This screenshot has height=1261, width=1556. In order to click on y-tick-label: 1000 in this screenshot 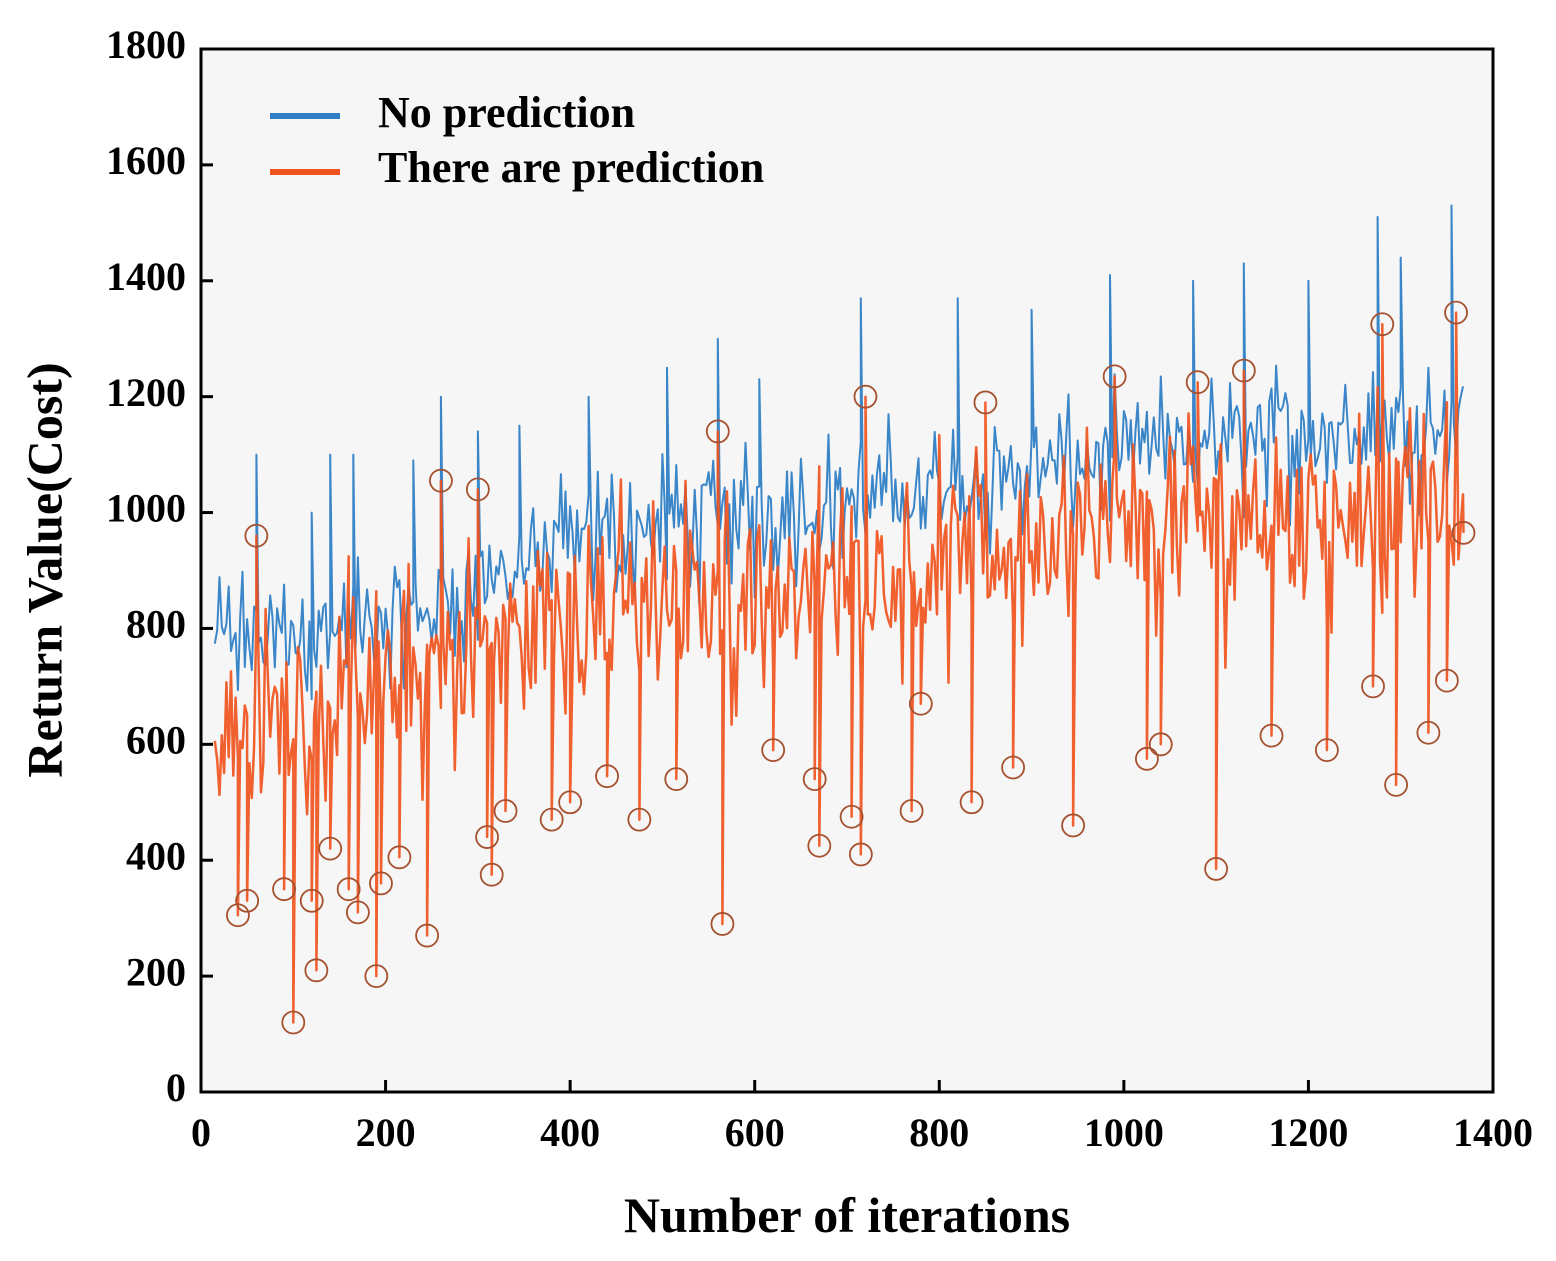, I will do `click(146, 508)`.